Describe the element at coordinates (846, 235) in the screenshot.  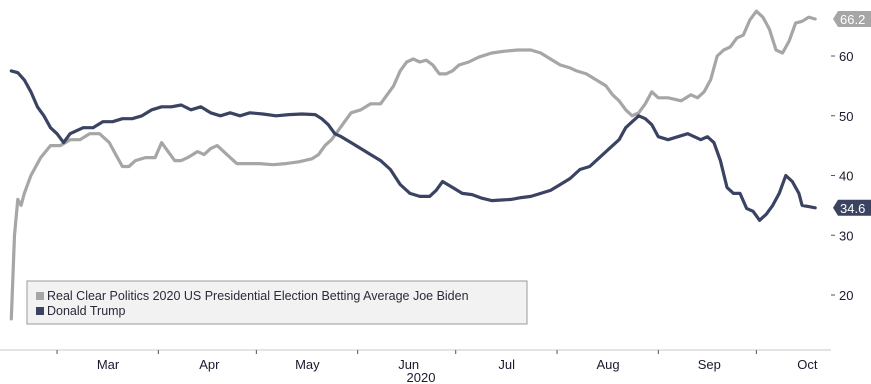
I see `y-tick-label: 30` at that location.